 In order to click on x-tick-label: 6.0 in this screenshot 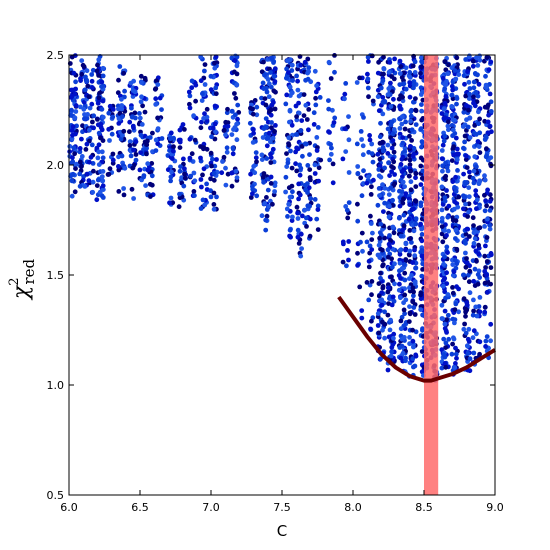, I will do `click(69, 507)`.